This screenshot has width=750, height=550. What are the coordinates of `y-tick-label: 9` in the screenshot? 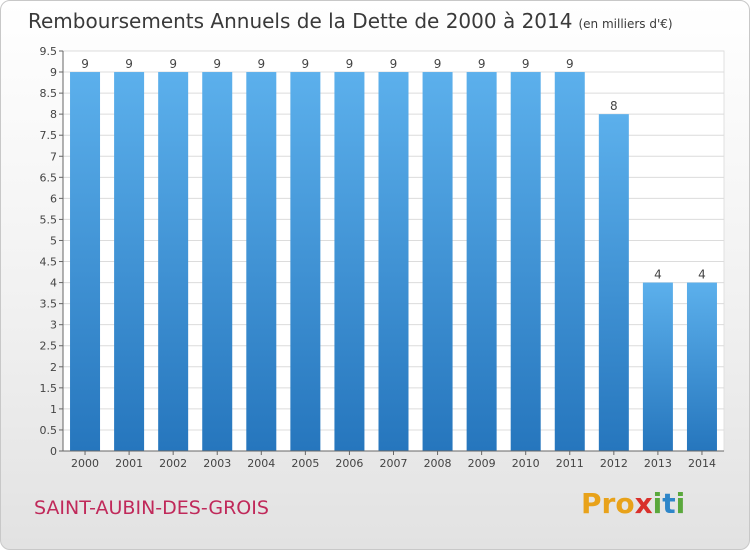 It's located at (53, 72).